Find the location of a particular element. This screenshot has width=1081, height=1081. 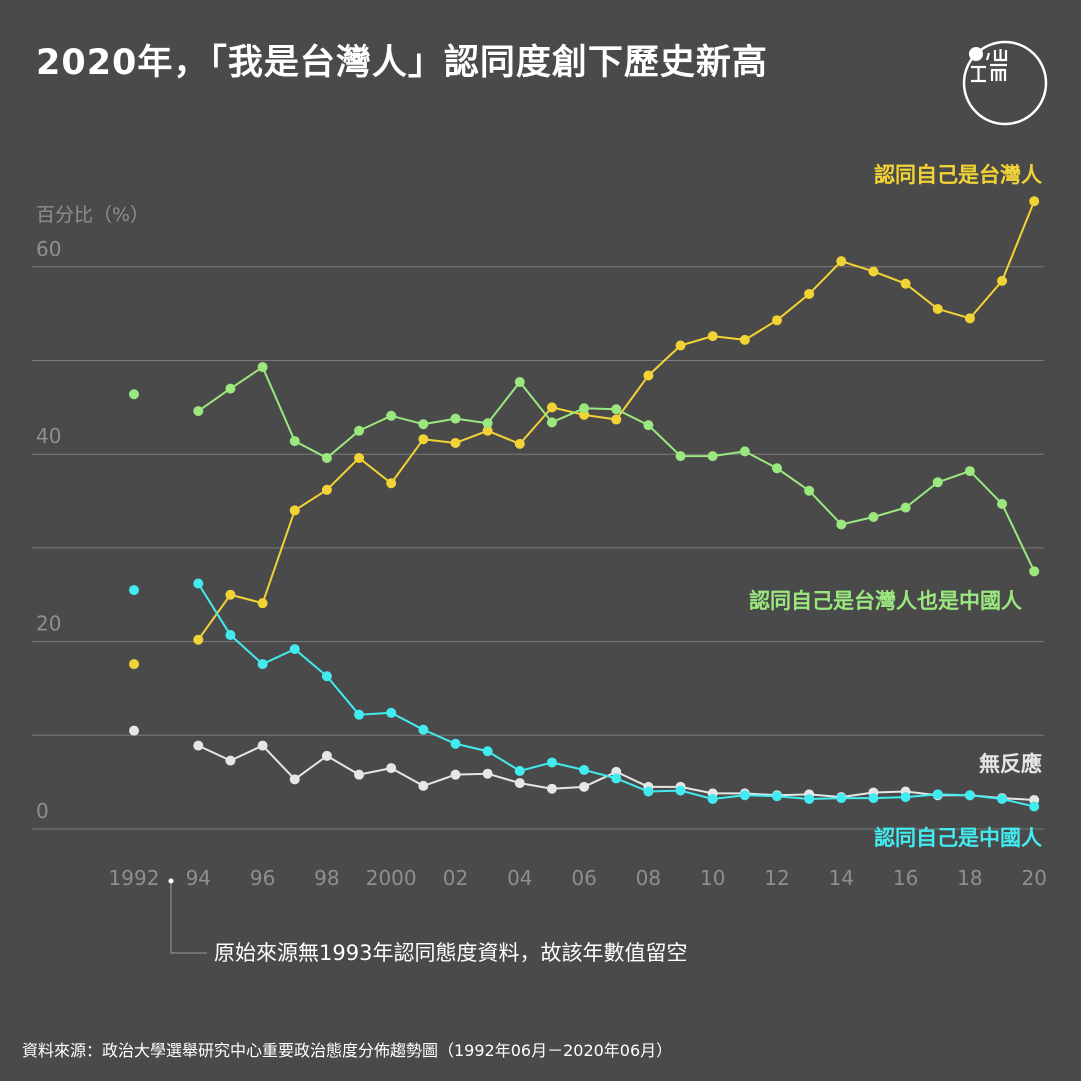

series-label-nonresponse: 無反應 is located at coordinates (1010, 764).